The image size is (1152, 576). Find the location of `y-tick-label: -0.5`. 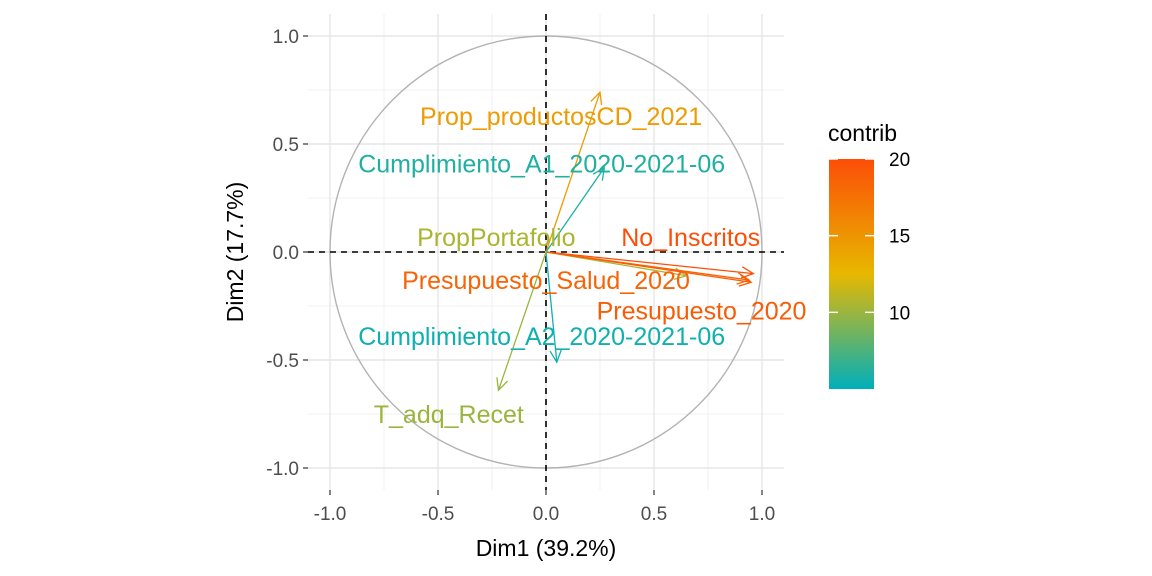

y-tick-label: -0.5 is located at coordinates (282, 361).